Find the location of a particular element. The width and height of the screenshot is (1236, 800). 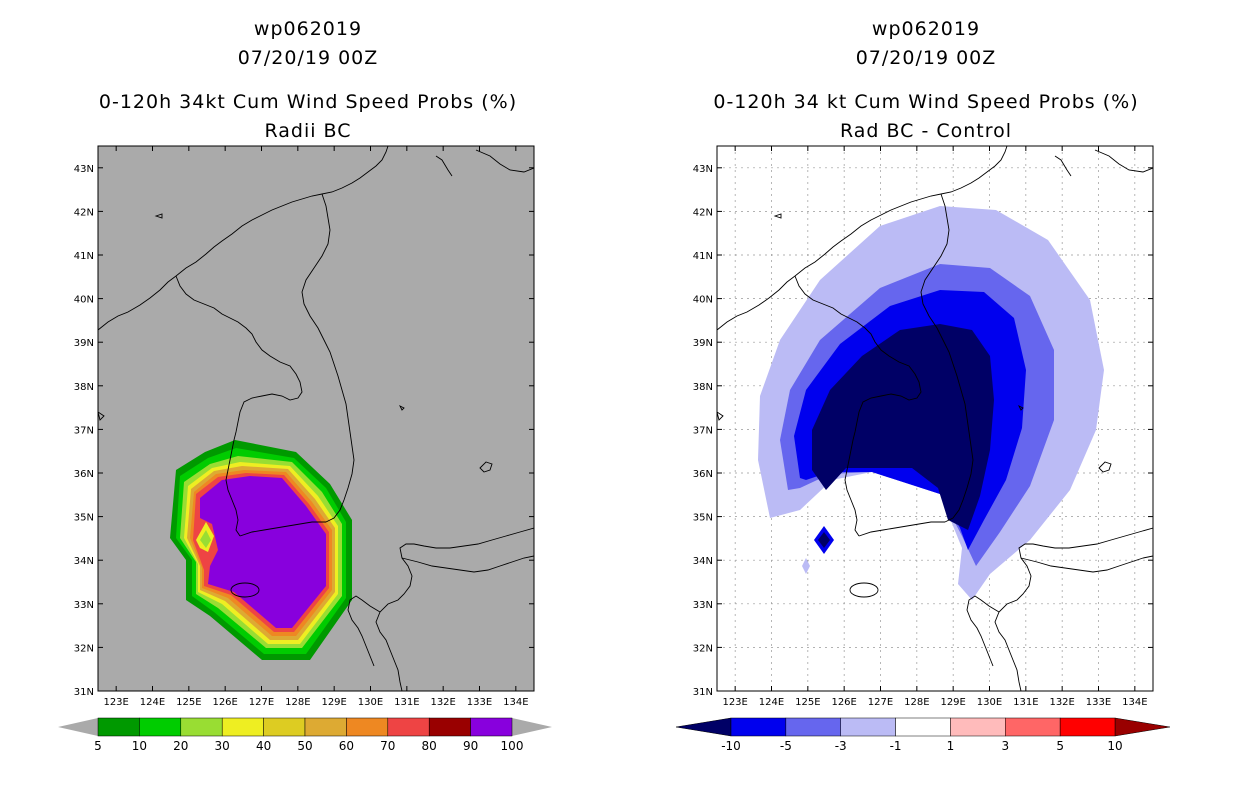

left-y-tick-label: 34N is located at coordinates (84, 561).